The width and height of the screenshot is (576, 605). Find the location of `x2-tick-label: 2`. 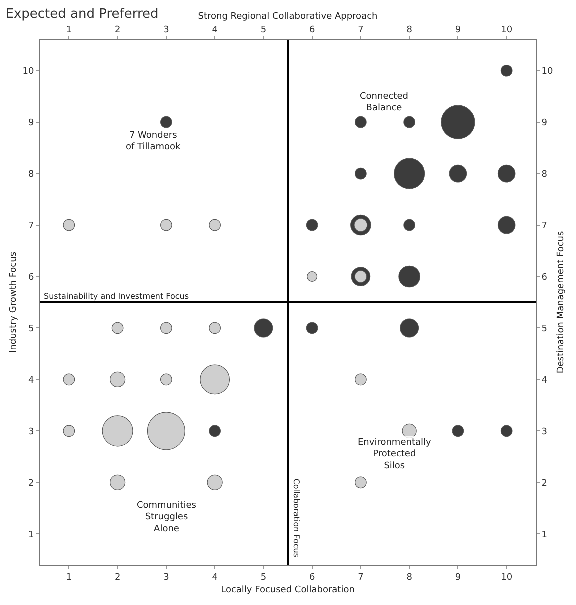

x2-tick-label: 2 is located at coordinates (117, 577).